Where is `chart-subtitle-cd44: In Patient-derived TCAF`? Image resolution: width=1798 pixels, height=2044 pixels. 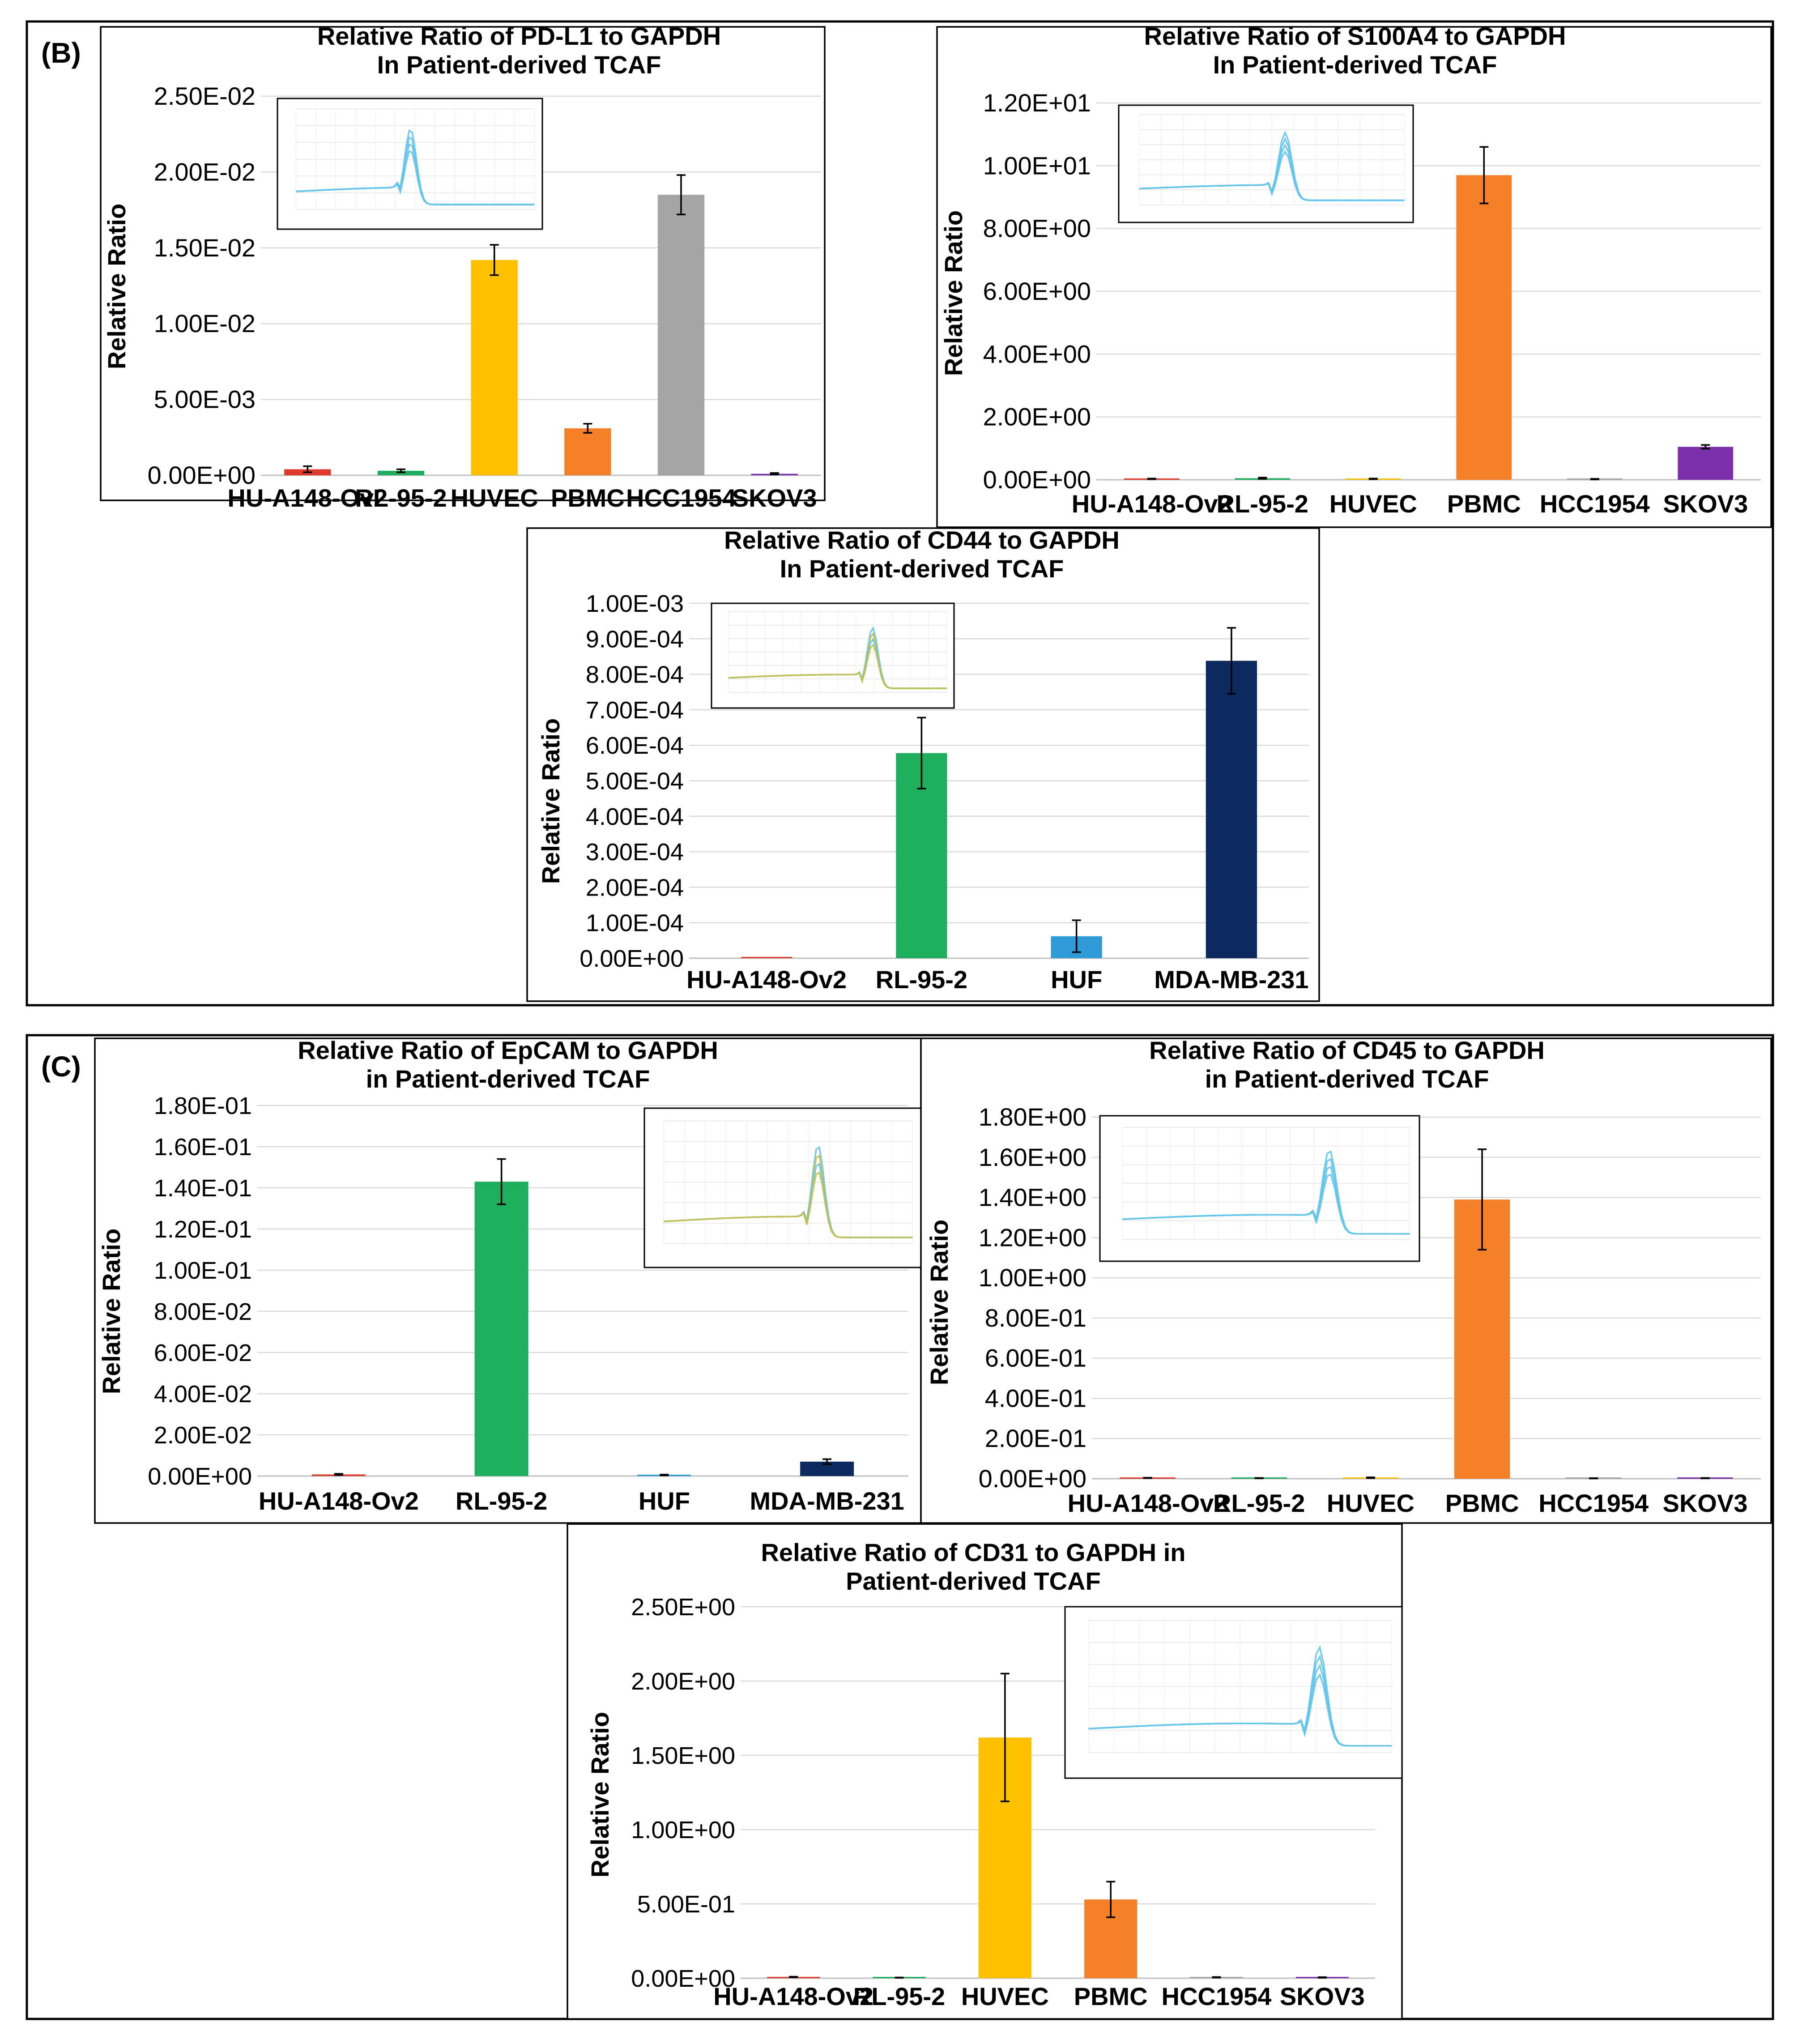 chart-subtitle-cd44: In Patient-derived TCAF is located at coordinates (922, 569).